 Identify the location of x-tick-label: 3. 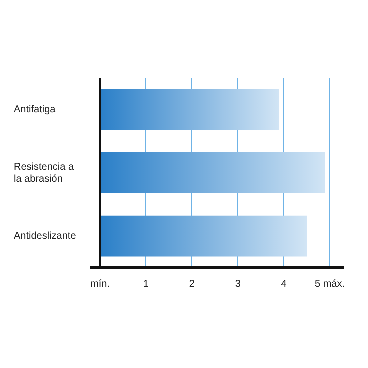
(238, 284).